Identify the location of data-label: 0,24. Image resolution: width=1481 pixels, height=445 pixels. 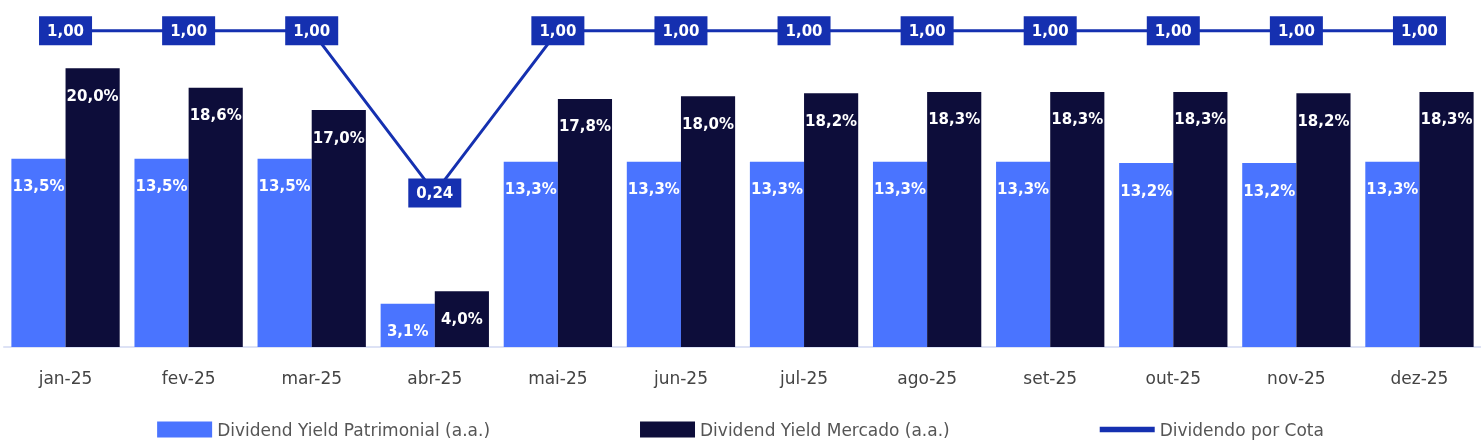
(435, 192).